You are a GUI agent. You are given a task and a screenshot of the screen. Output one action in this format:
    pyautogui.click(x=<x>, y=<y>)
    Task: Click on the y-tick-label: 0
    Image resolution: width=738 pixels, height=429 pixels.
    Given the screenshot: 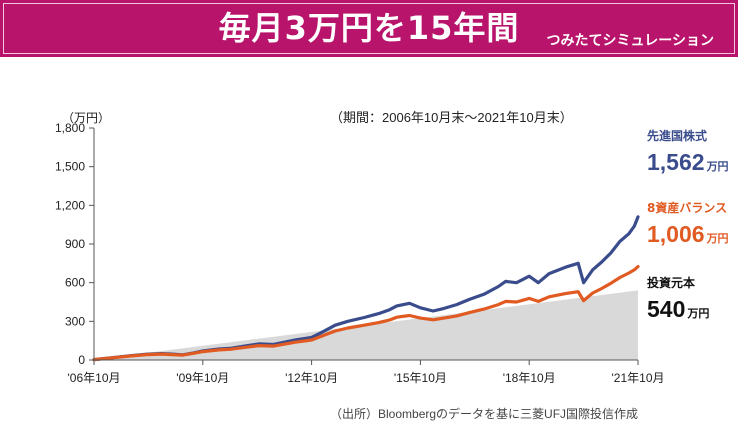 What is the action you would take?
    pyautogui.click(x=81, y=360)
    